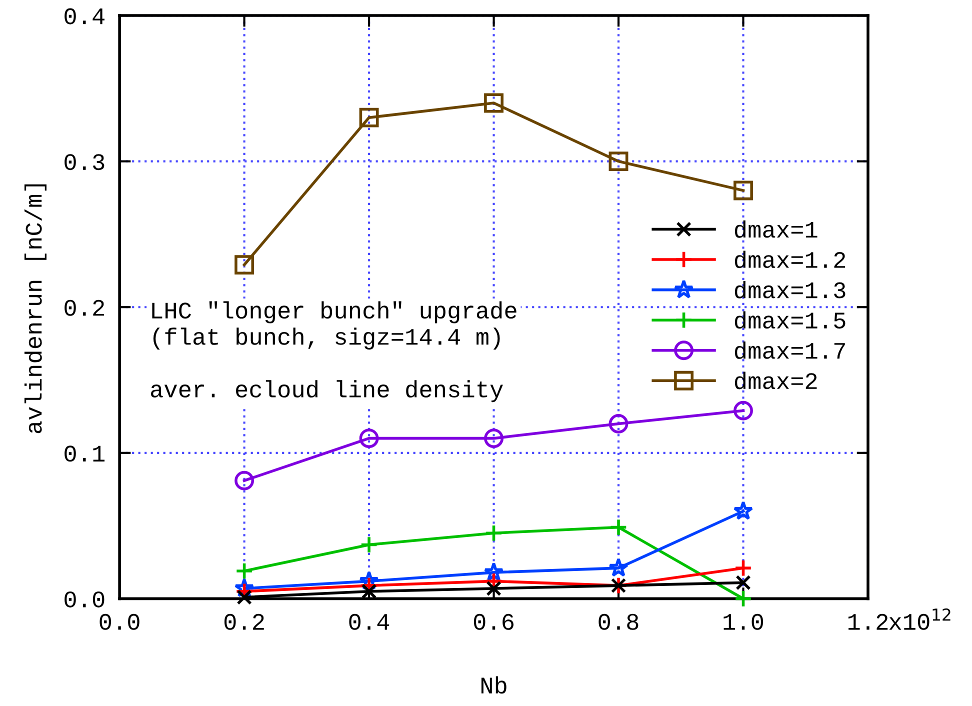 The image size is (972, 706). I want to click on y-tick-label: 0.4, so click(84, 16).